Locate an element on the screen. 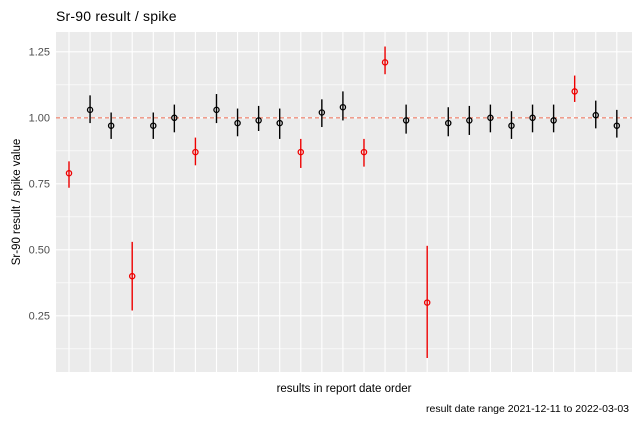 The image size is (636, 425). y-tick-label: 1.25 is located at coordinates (39, 53).